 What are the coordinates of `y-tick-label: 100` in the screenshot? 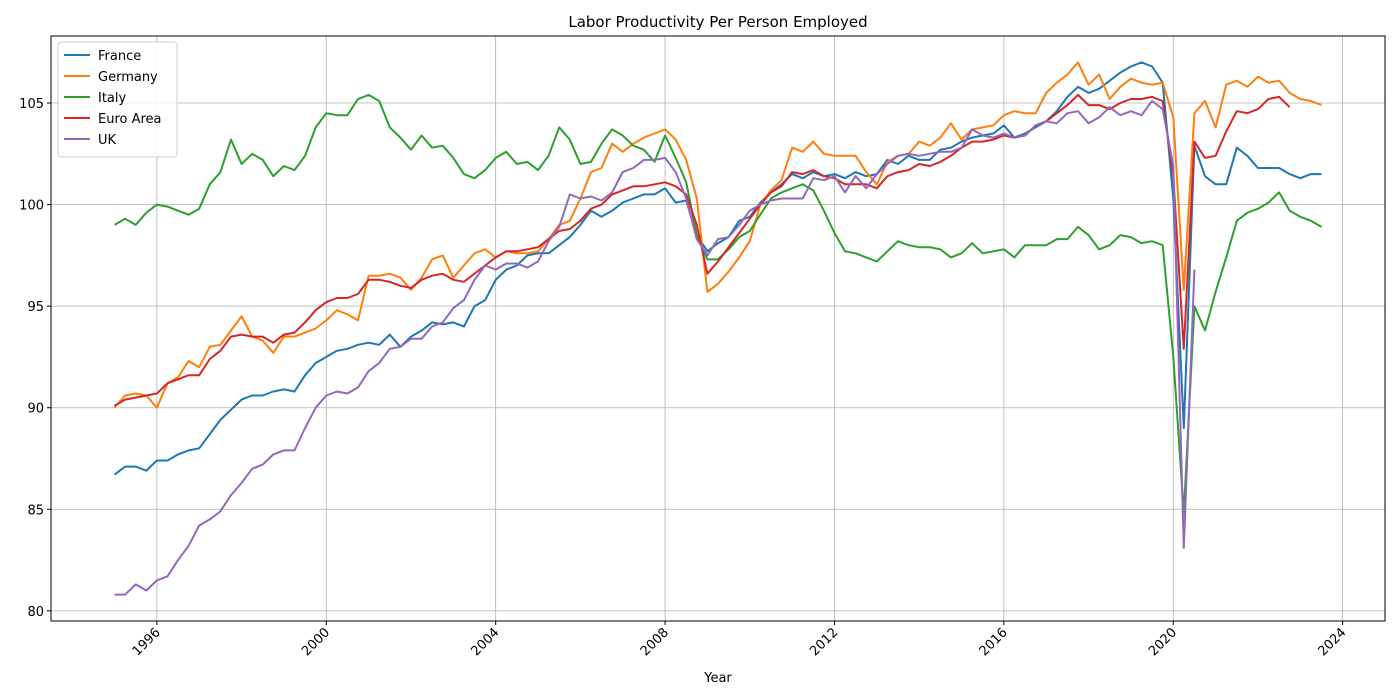 It's located at (31, 206).